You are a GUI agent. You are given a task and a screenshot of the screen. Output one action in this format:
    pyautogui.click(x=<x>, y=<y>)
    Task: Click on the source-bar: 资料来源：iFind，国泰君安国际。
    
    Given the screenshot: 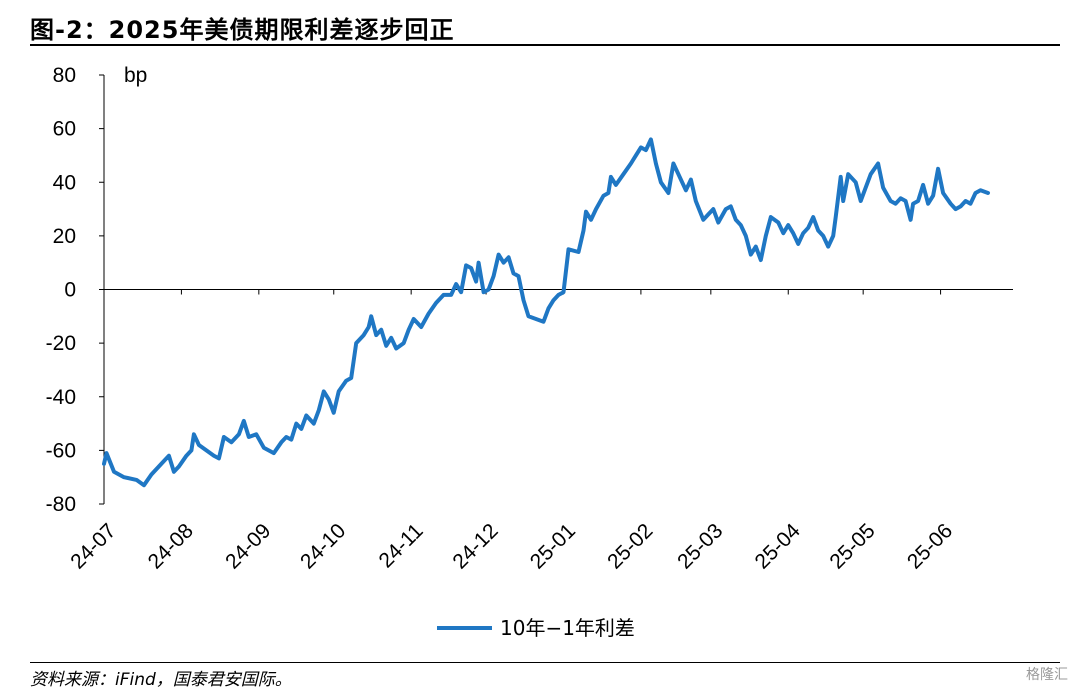 What is the action you would take?
    pyautogui.click(x=545, y=676)
    